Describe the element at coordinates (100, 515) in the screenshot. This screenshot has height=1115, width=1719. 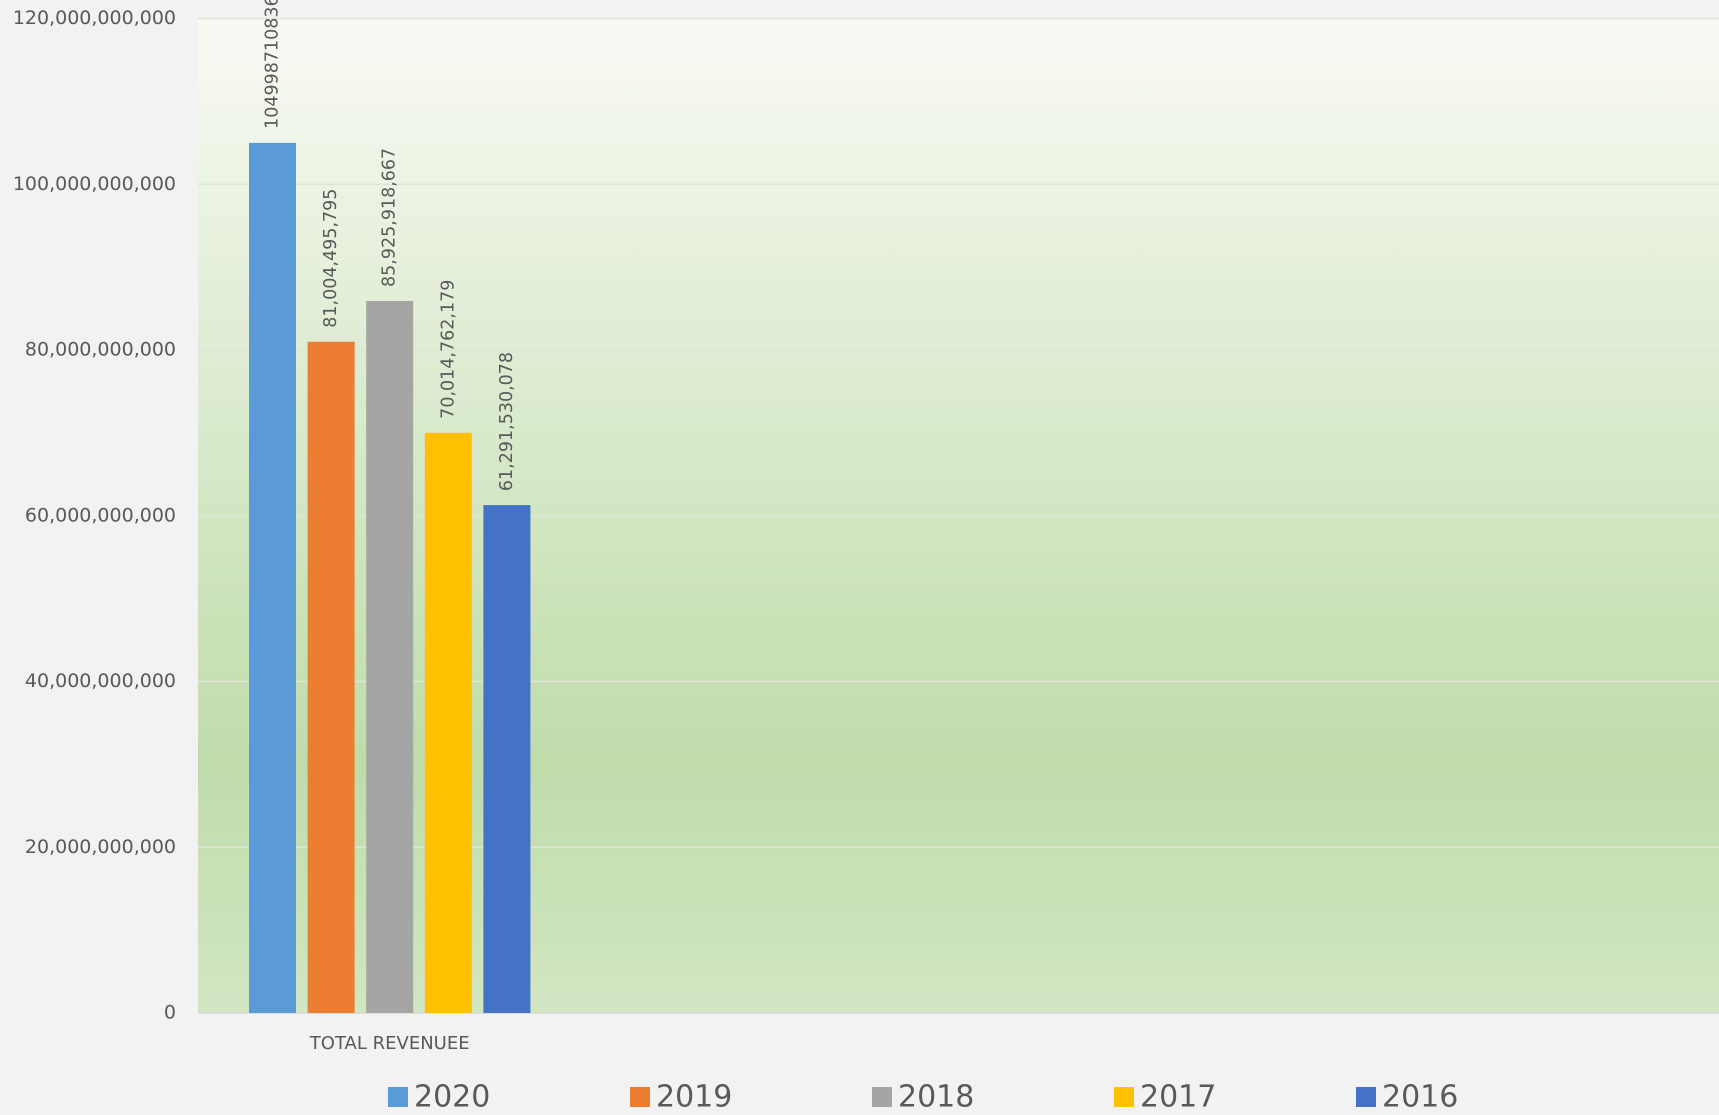
I see `y-tick-label: 60,000,000,000` at that location.